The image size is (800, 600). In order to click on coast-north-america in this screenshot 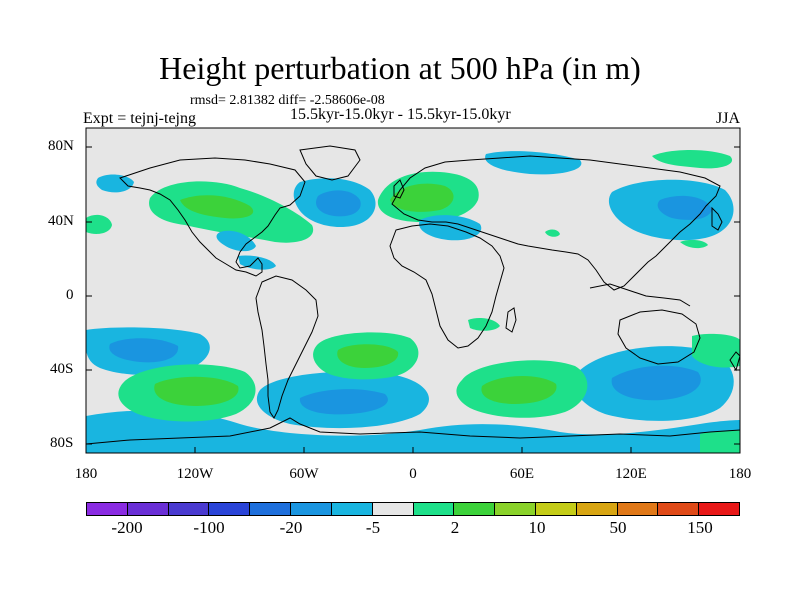, I will do `click(212, 217)`.